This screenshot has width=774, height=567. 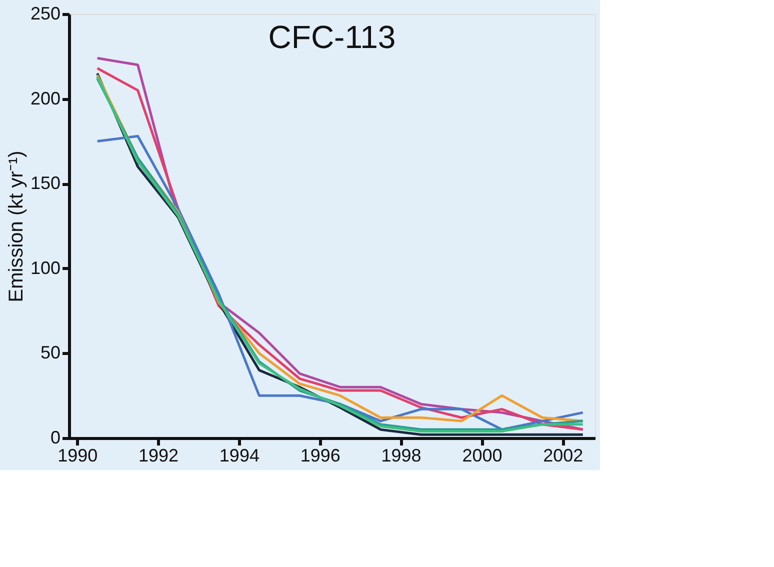 I want to click on chart-title: CFC-113, so click(x=332, y=37).